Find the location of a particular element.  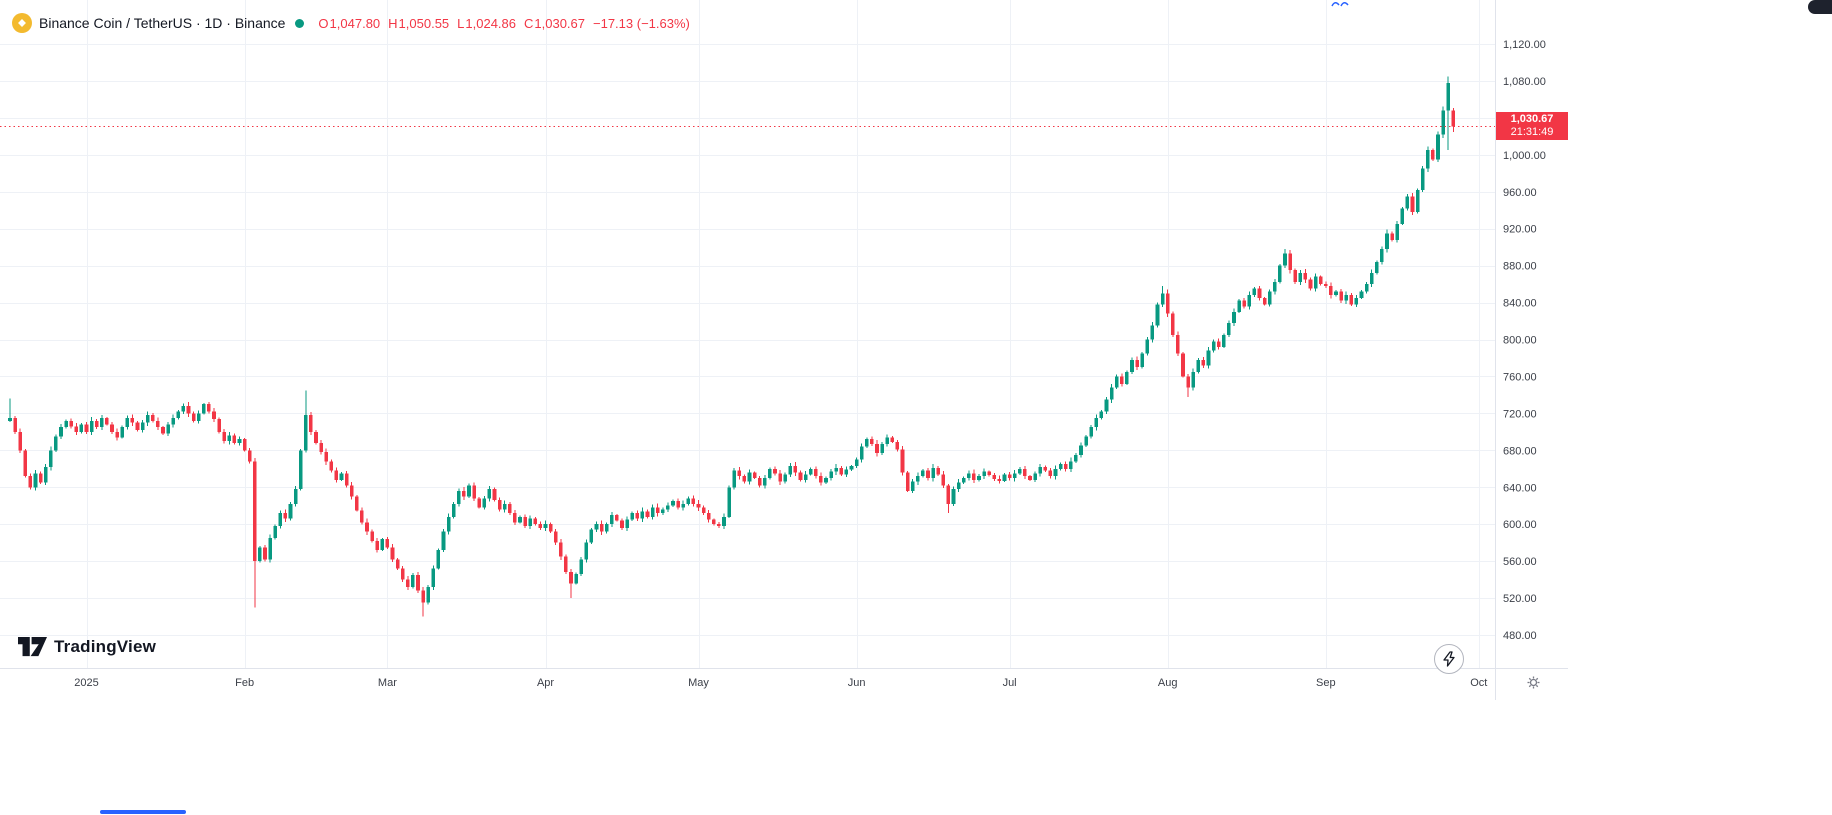

x-axis-label: 2025 is located at coordinates (86, 683).